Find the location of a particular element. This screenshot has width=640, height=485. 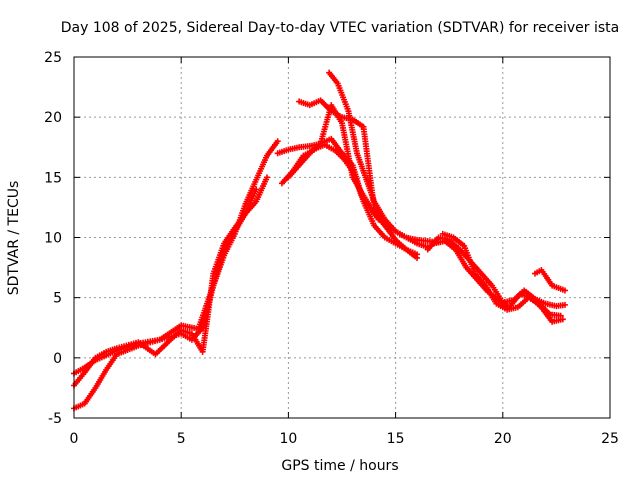

y-tick-label: 25 is located at coordinates (53, 58).